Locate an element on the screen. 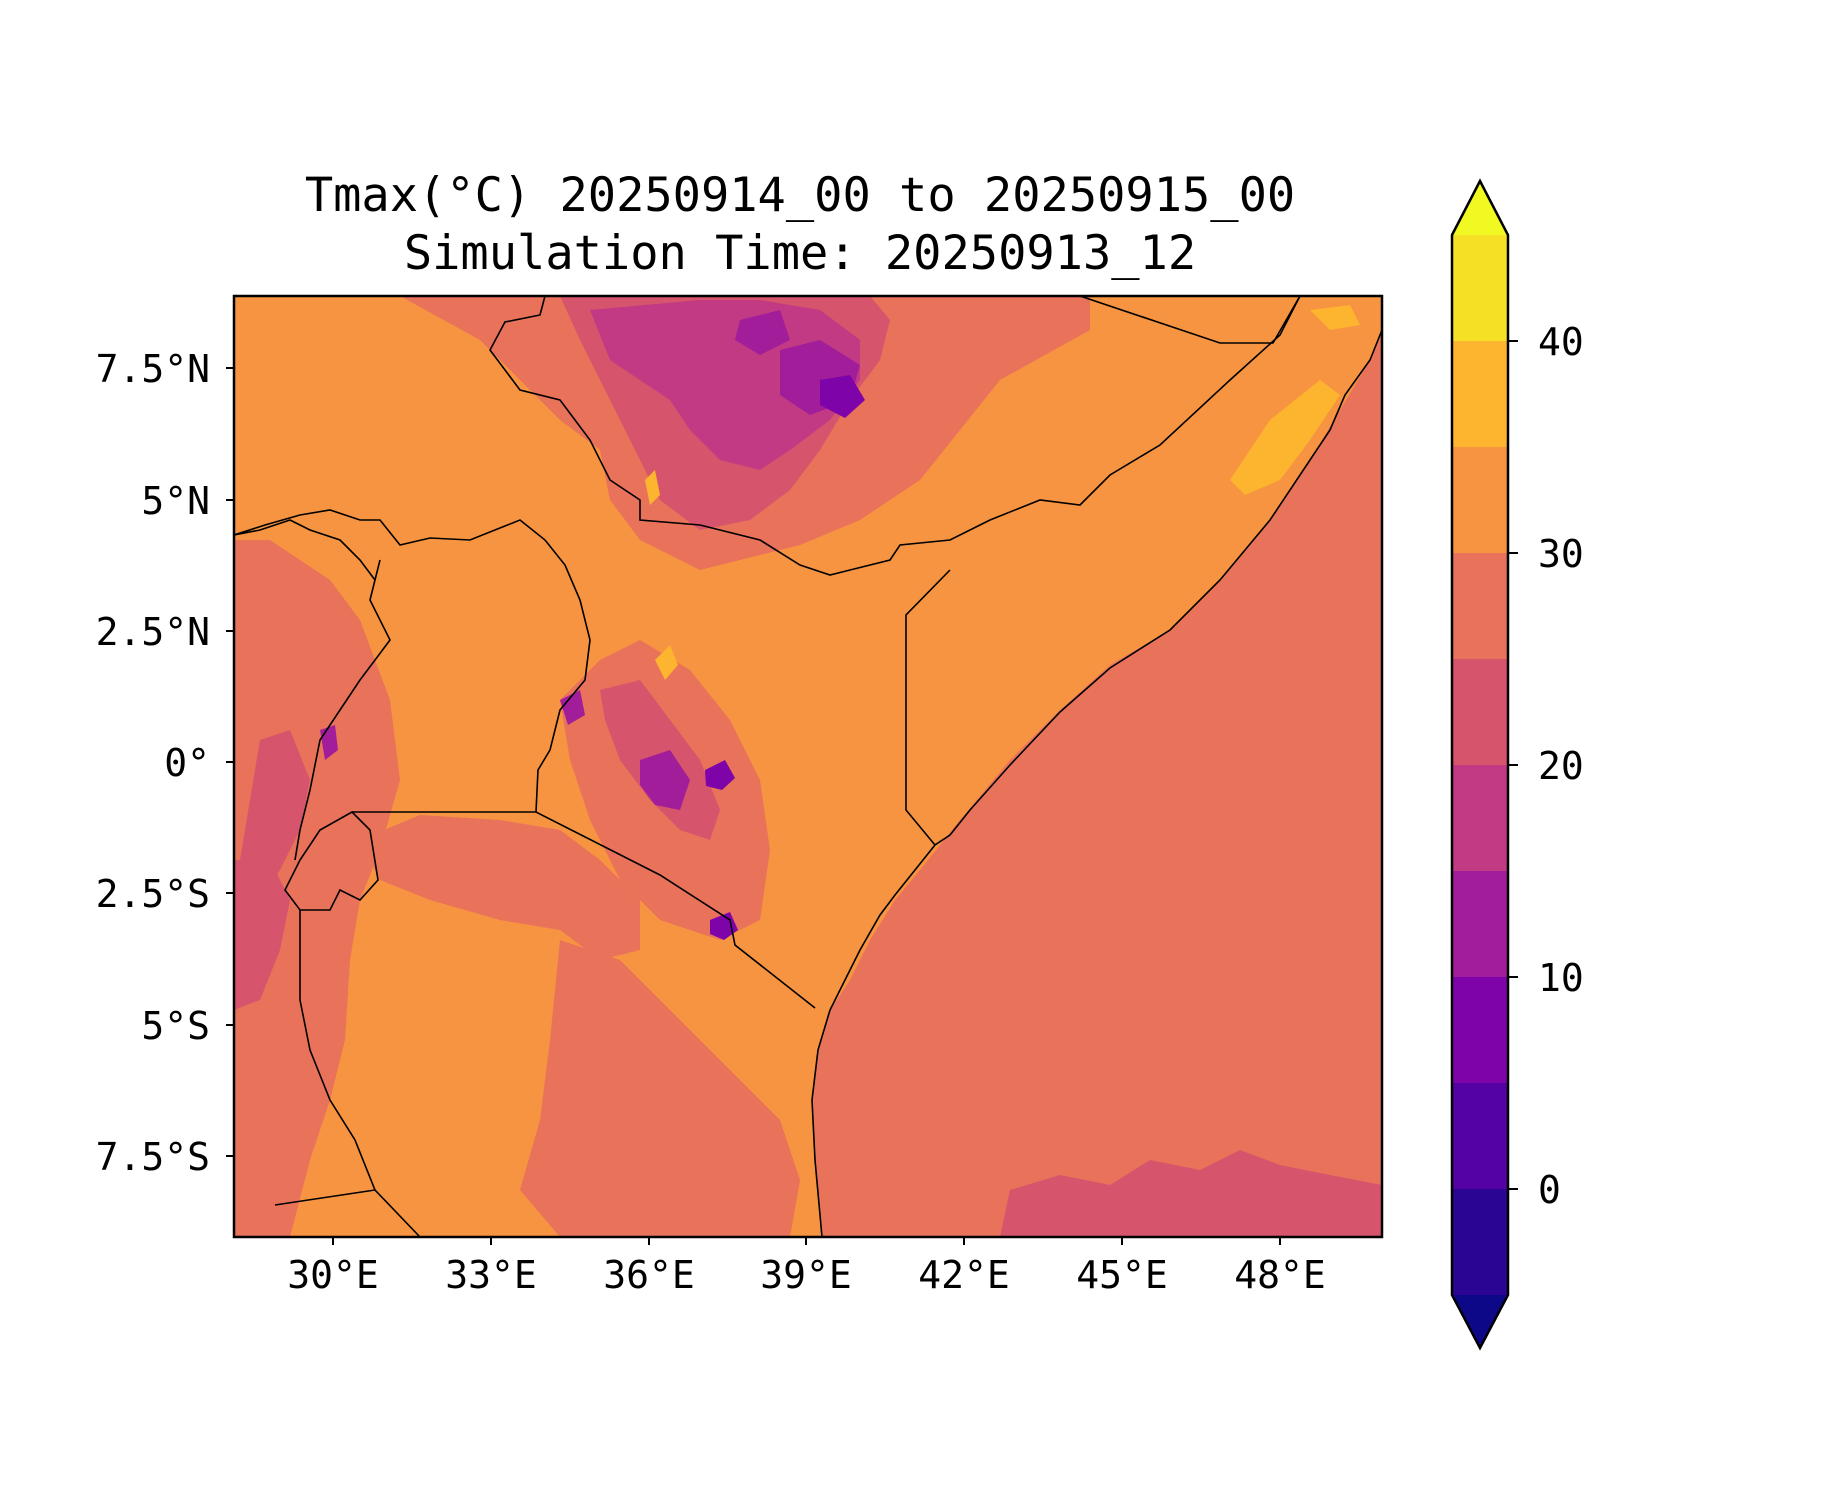 The image size is (1833, 1500). lon-label: 30°E is located at coordinates (333, 1275).